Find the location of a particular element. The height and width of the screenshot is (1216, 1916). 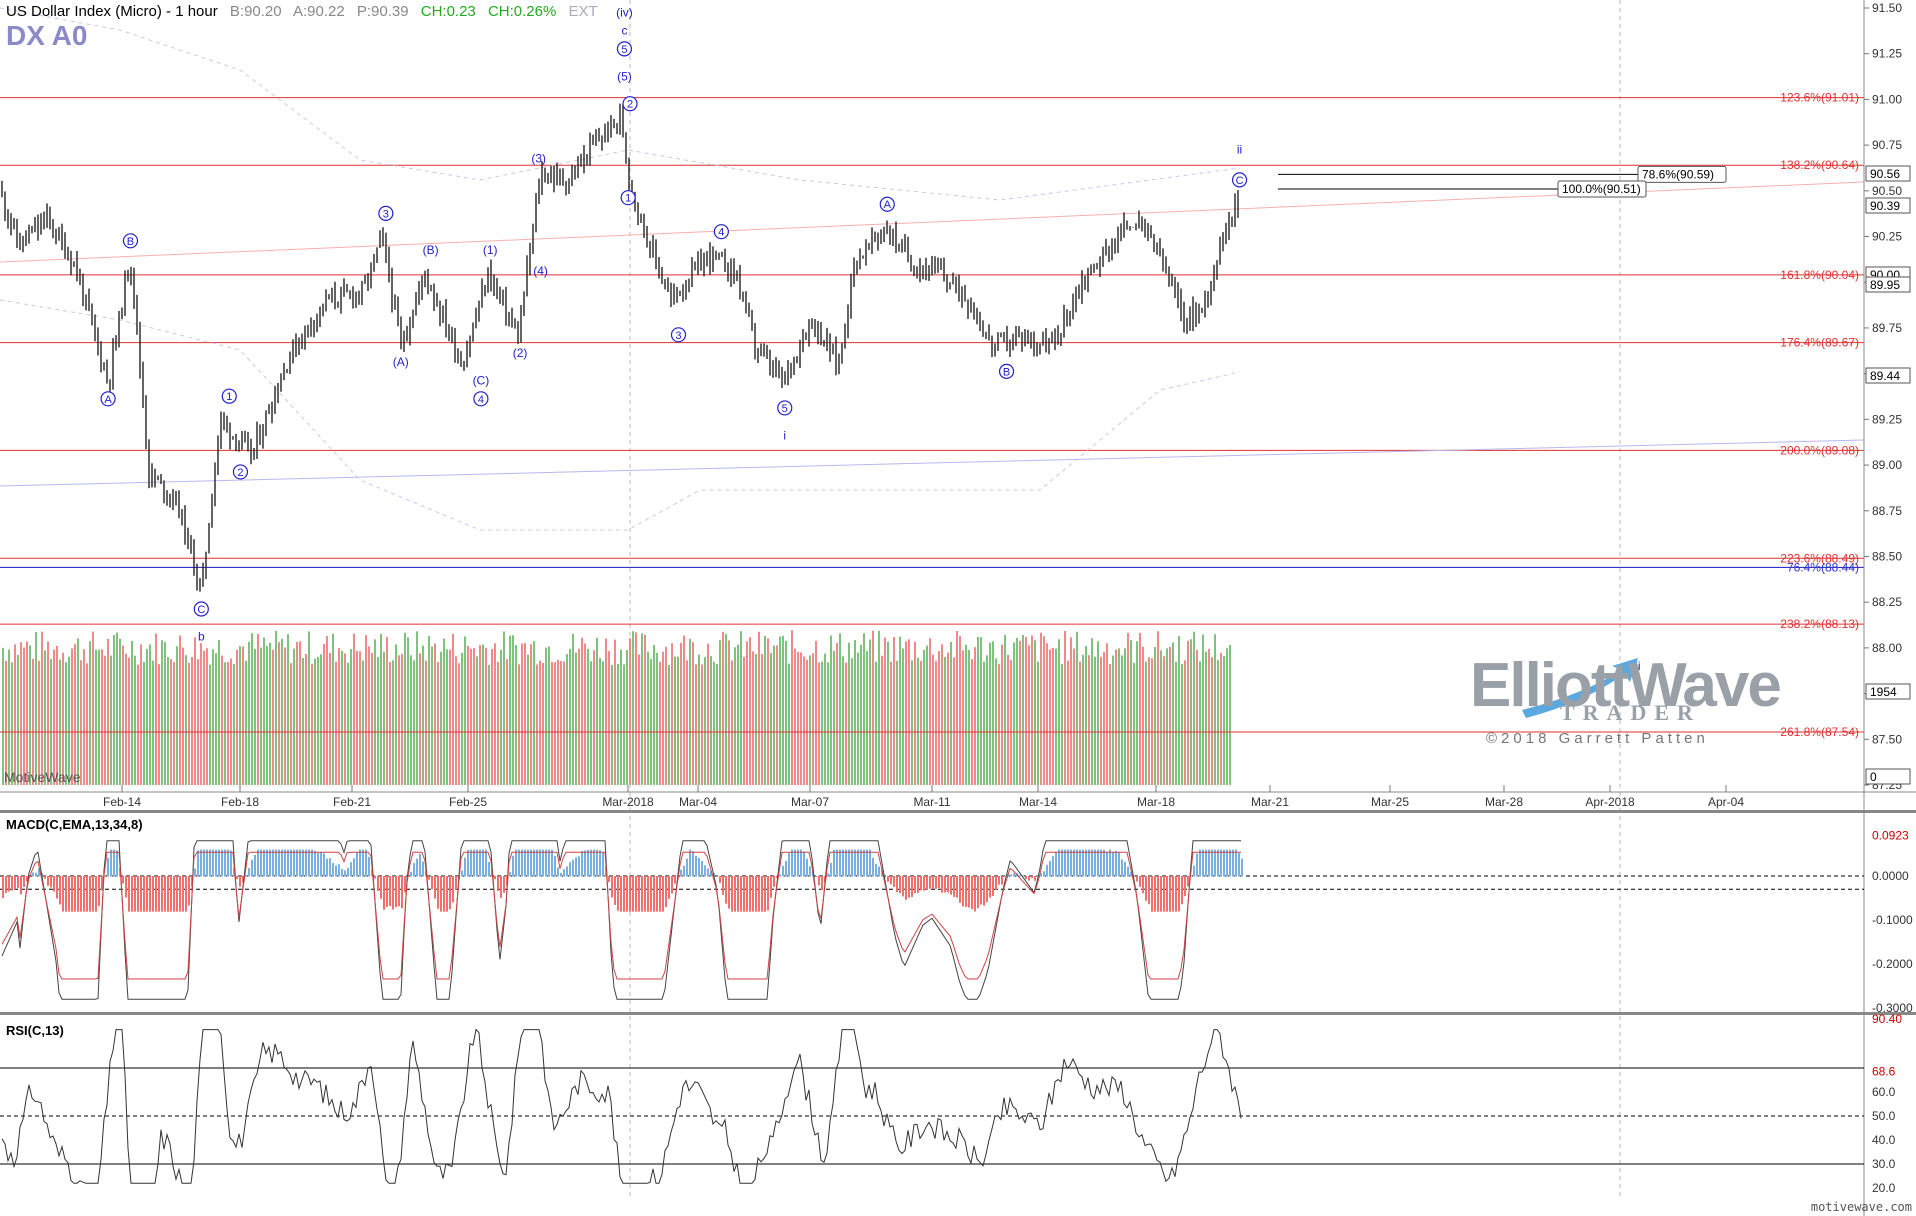

wave-label: (1) is located at coordinates (490, 250).